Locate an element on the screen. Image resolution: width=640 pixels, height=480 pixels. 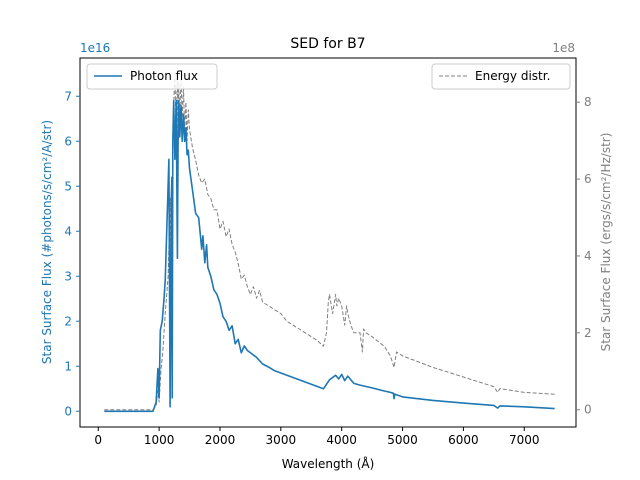
right-y-tick-label: 6 is located at coordinates (588, 179).